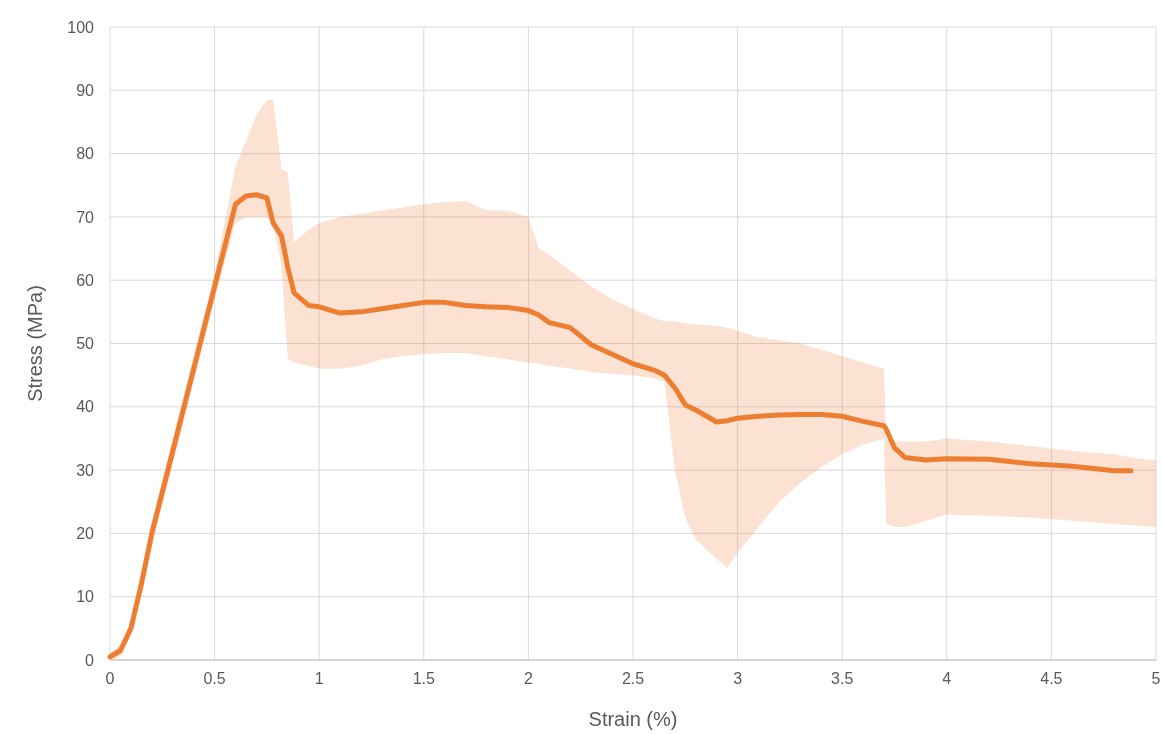  What do you see at coordinates (319, 678) in the screenshot?
I see `x-tick-label: 1` at bounding box center [319, 678].